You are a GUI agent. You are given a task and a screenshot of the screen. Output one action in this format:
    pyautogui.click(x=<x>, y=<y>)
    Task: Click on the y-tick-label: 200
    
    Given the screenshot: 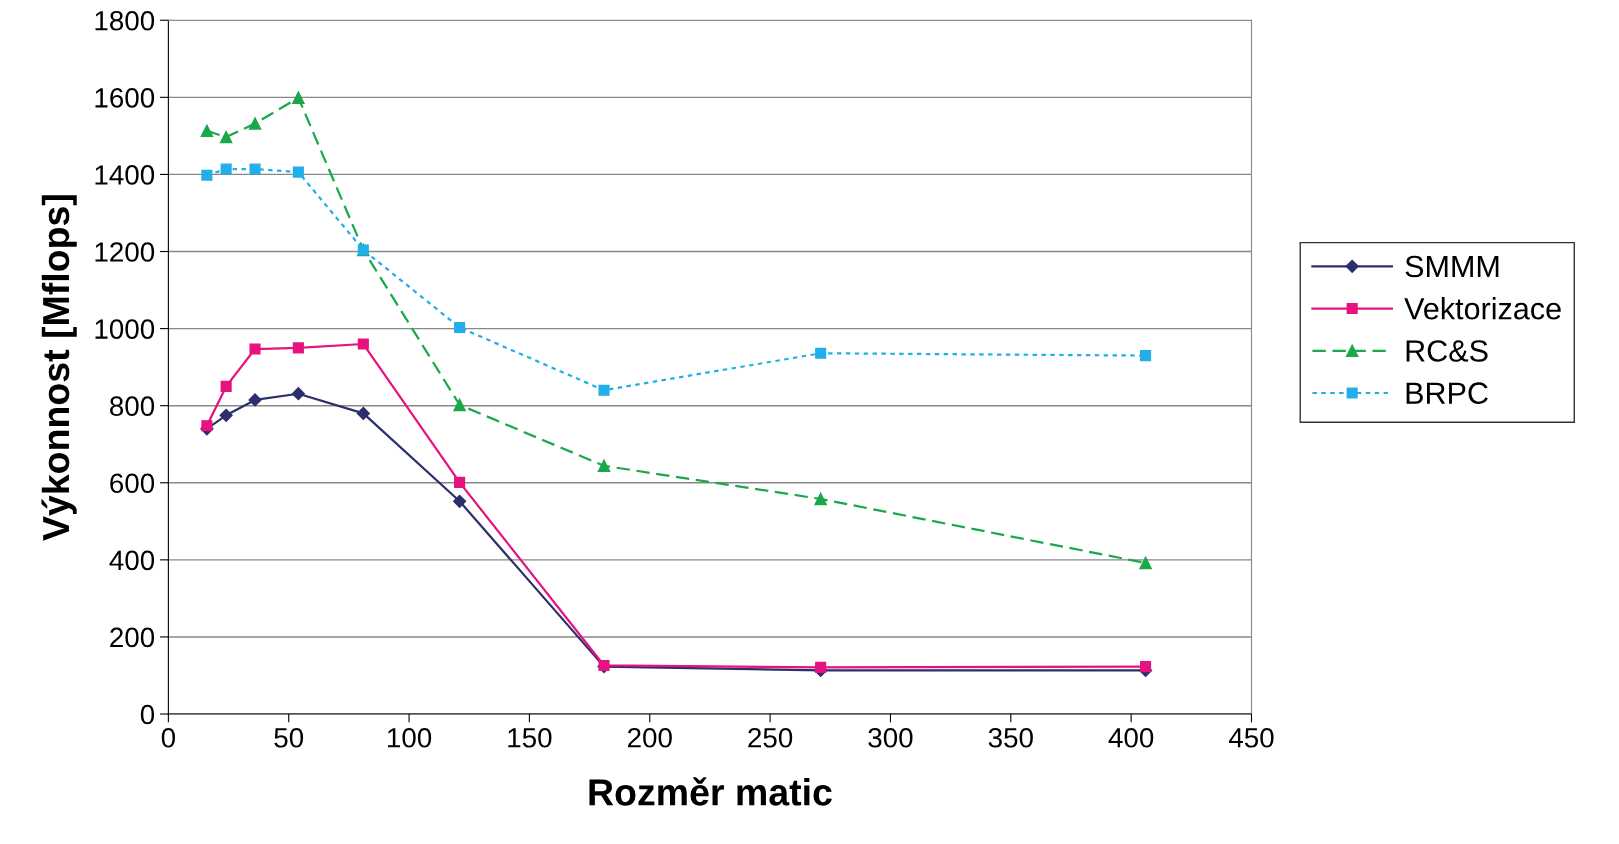 What is the action you would take?
    pyautogui.click(x=132, y=637)
    